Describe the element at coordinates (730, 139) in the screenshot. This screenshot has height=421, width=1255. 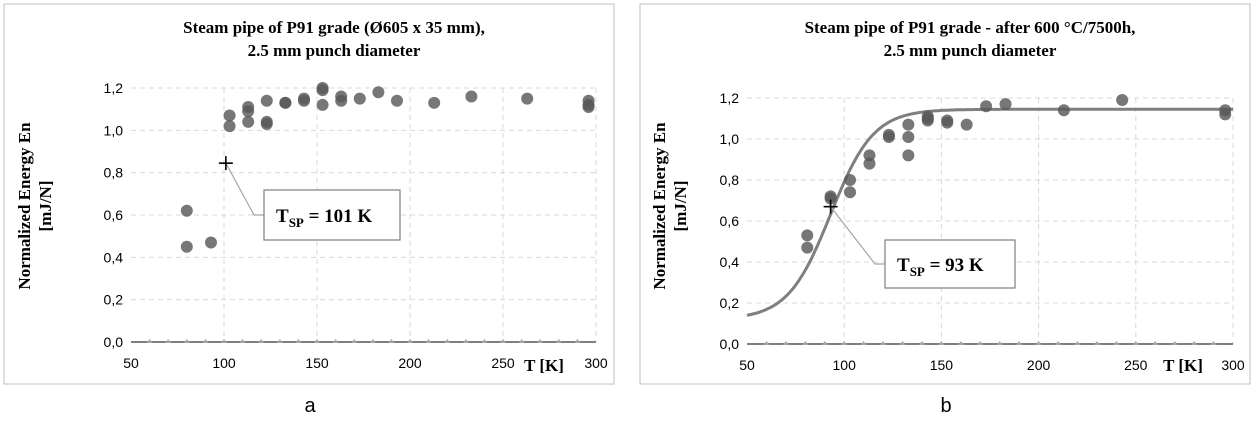
I see `y-tick-label-b: 1,0` at that location.